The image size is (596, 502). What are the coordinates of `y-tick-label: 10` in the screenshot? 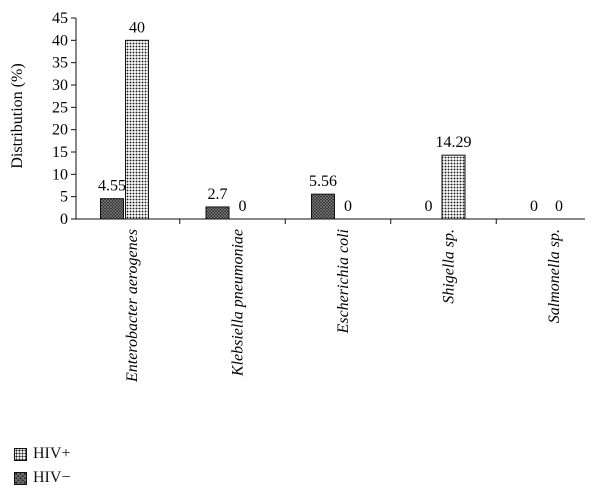 It's located at (60, 174).